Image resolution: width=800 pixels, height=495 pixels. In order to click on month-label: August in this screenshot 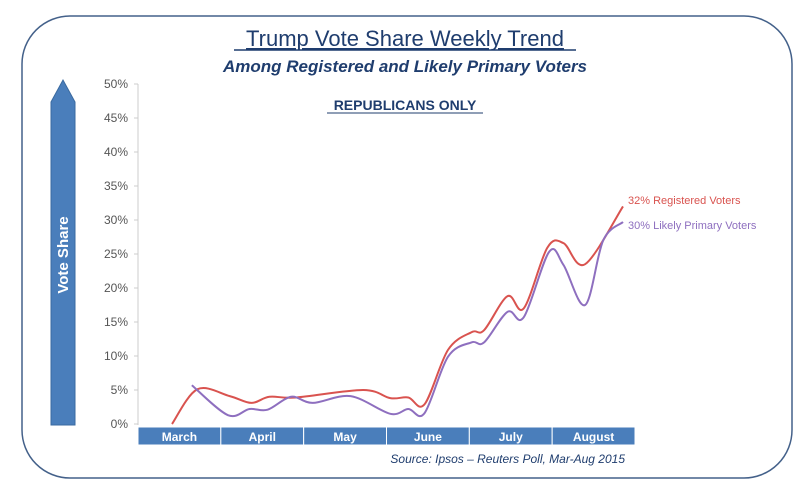, I will do `click(593, 437)`.